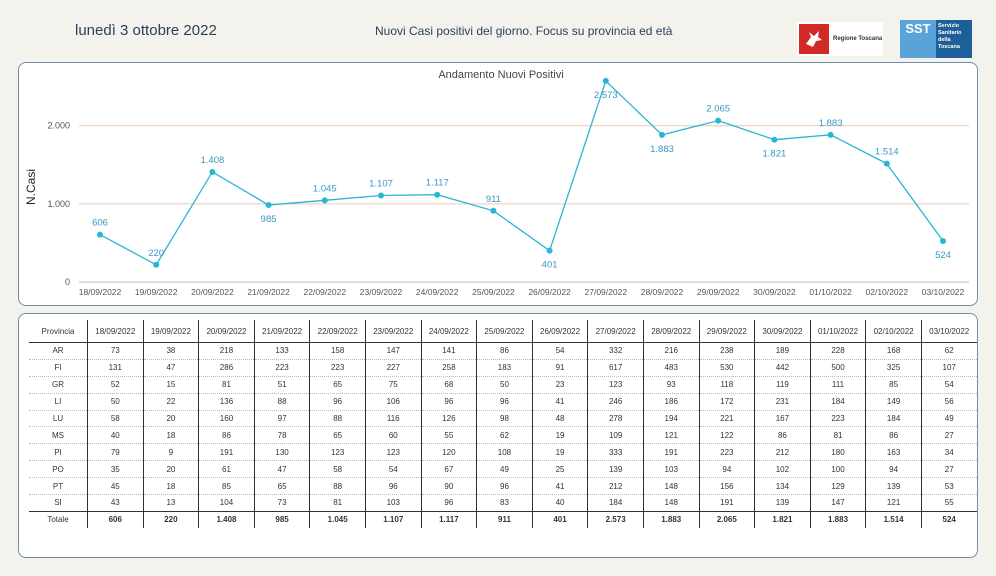 The height and width of the screenshot is (576, 996). What do you see at coordinates (226, 368) in the screenshot?
I see `table-cell: 286` at bounding box center [226, 368].